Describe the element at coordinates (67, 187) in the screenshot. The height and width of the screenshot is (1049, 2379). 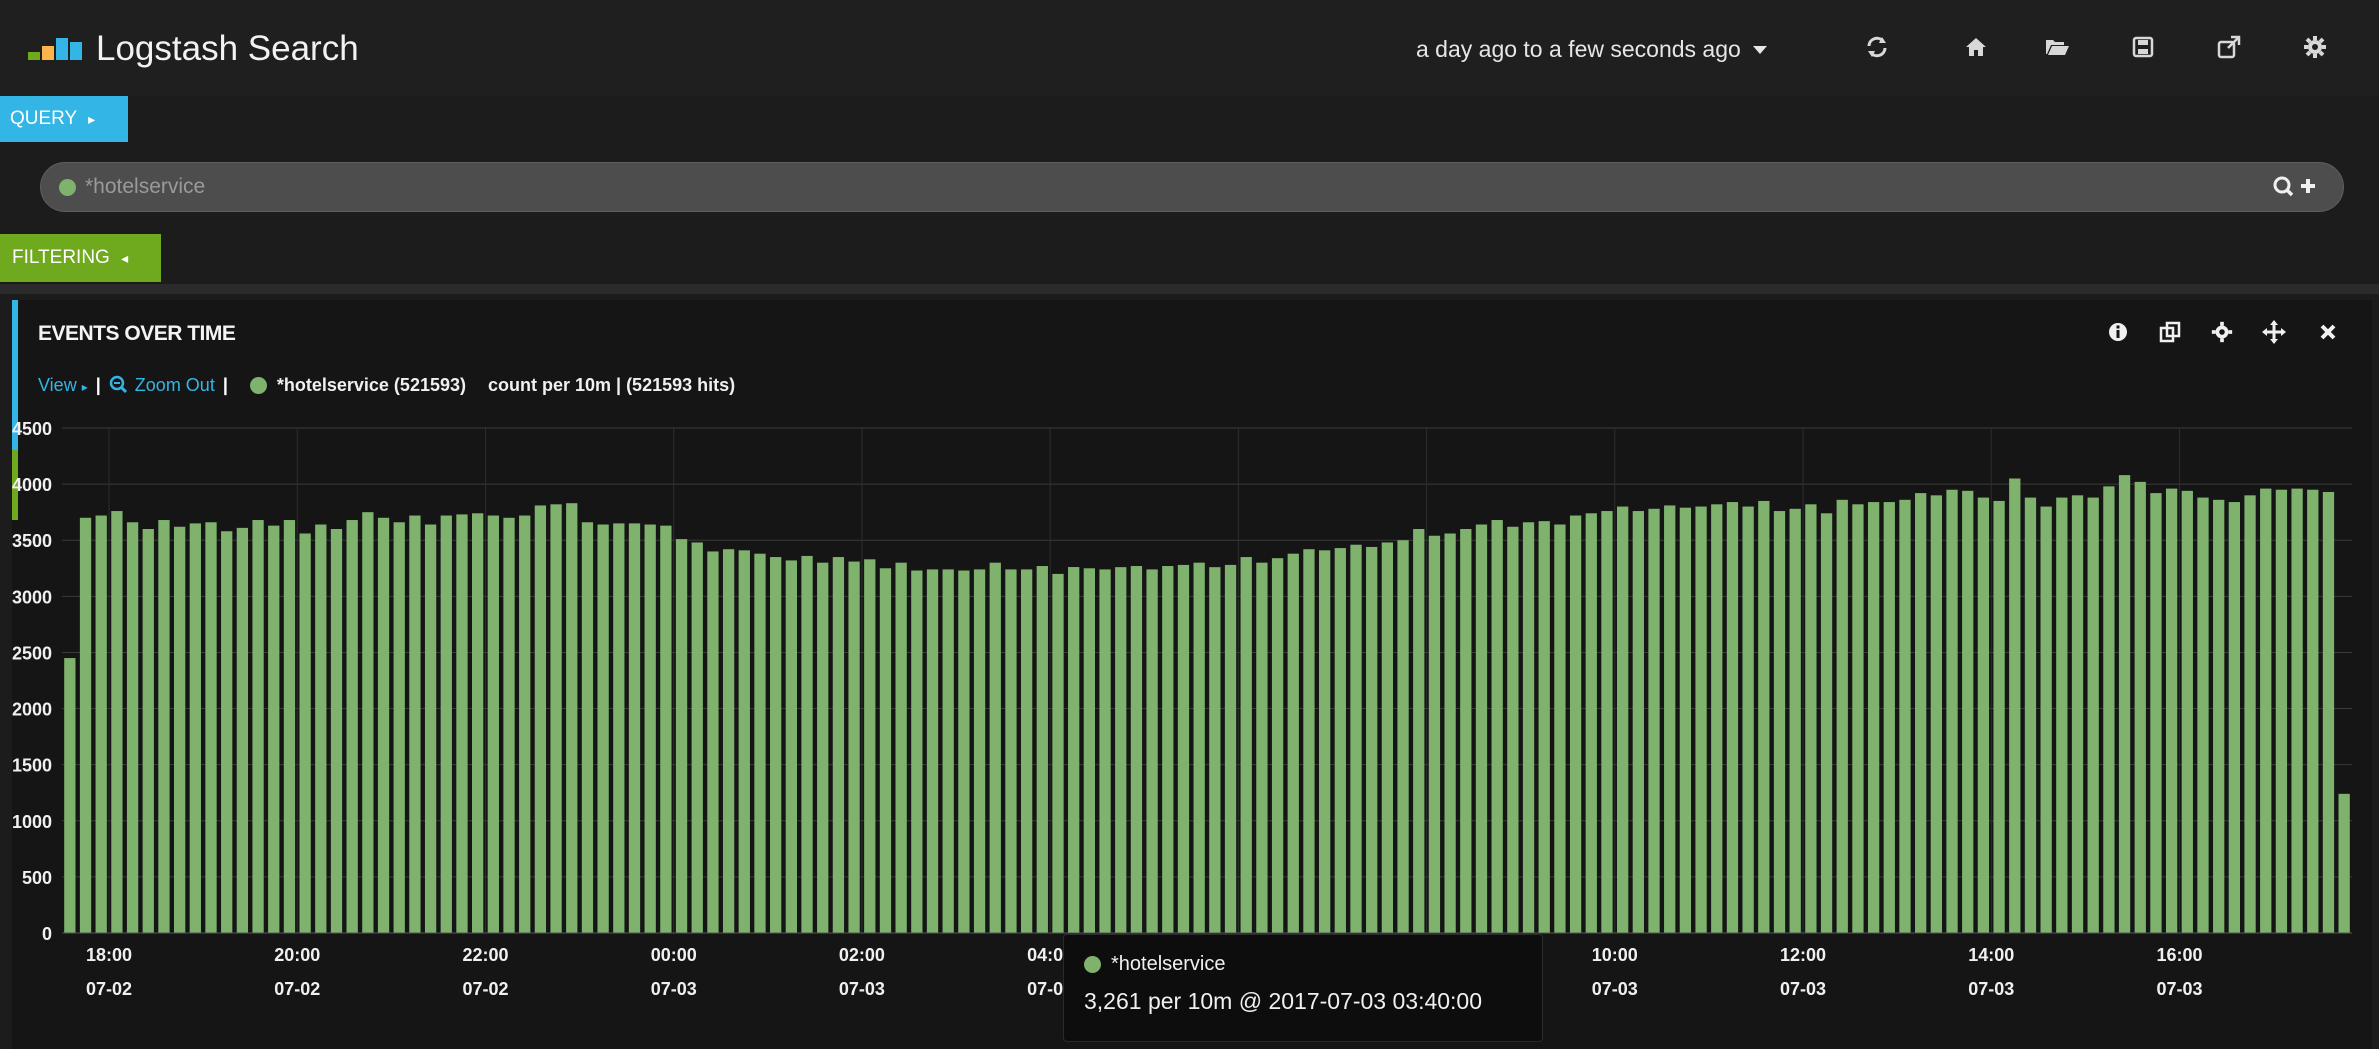
I see `query-color-dot` at that location.